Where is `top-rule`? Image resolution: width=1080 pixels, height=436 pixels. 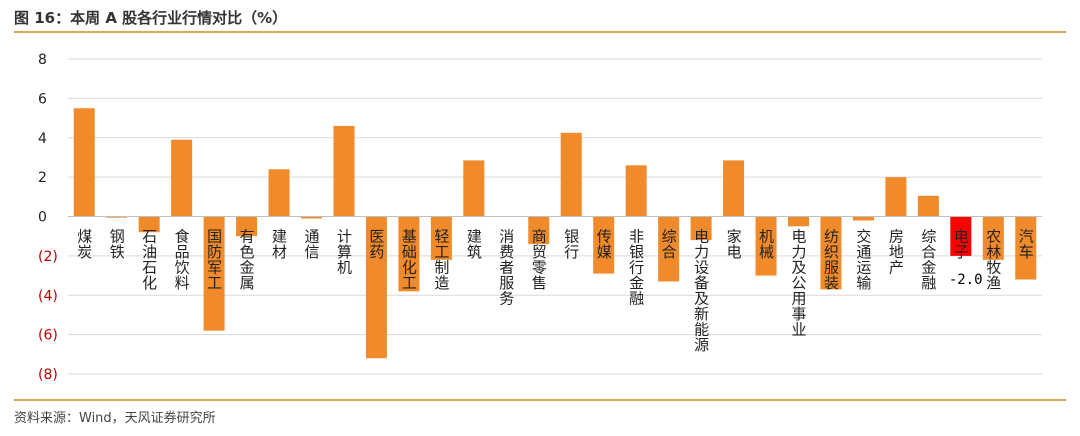
top-rule is located at coordinates (540, 32).